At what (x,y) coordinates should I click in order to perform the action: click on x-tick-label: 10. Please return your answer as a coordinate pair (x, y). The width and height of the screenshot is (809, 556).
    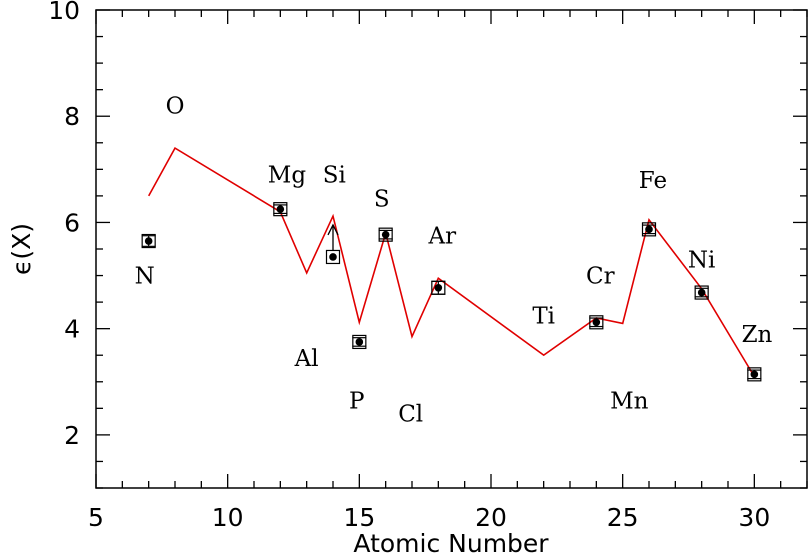
    Looking at the image, I should click on (228, 517).